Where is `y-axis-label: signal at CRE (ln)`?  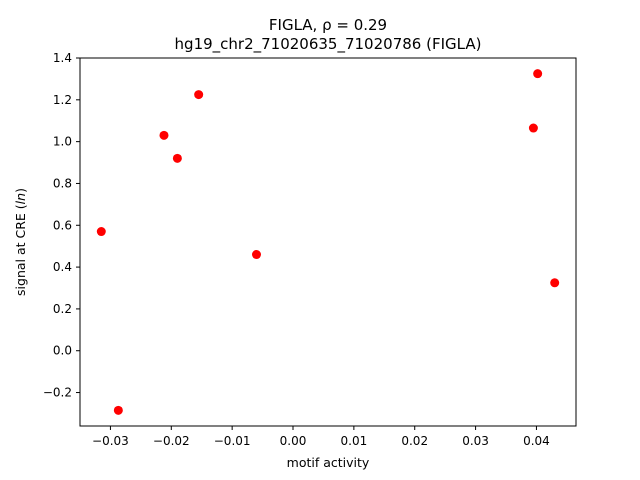 y-axis-label: signal at CRE (ln) is located at coordinates (20, 242).